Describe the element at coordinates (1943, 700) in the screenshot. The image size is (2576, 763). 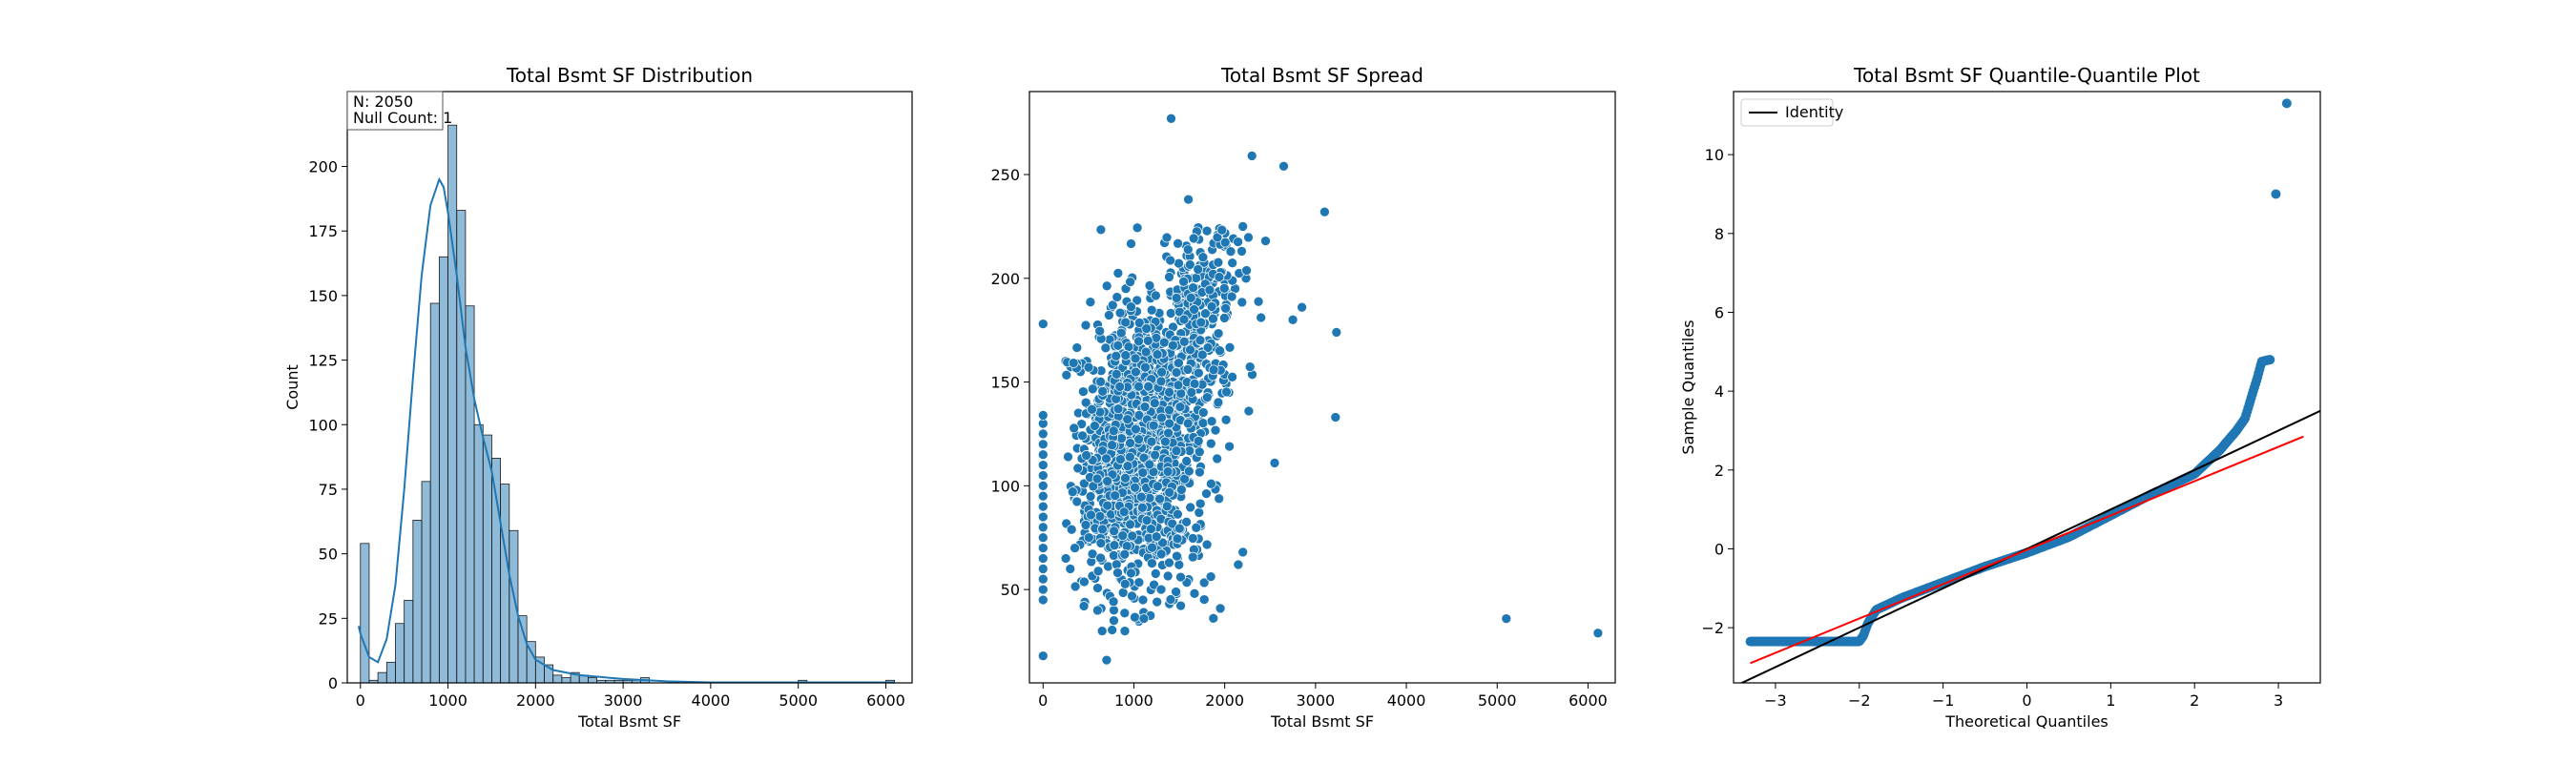
I see `x-tick-label: −1` at that location.